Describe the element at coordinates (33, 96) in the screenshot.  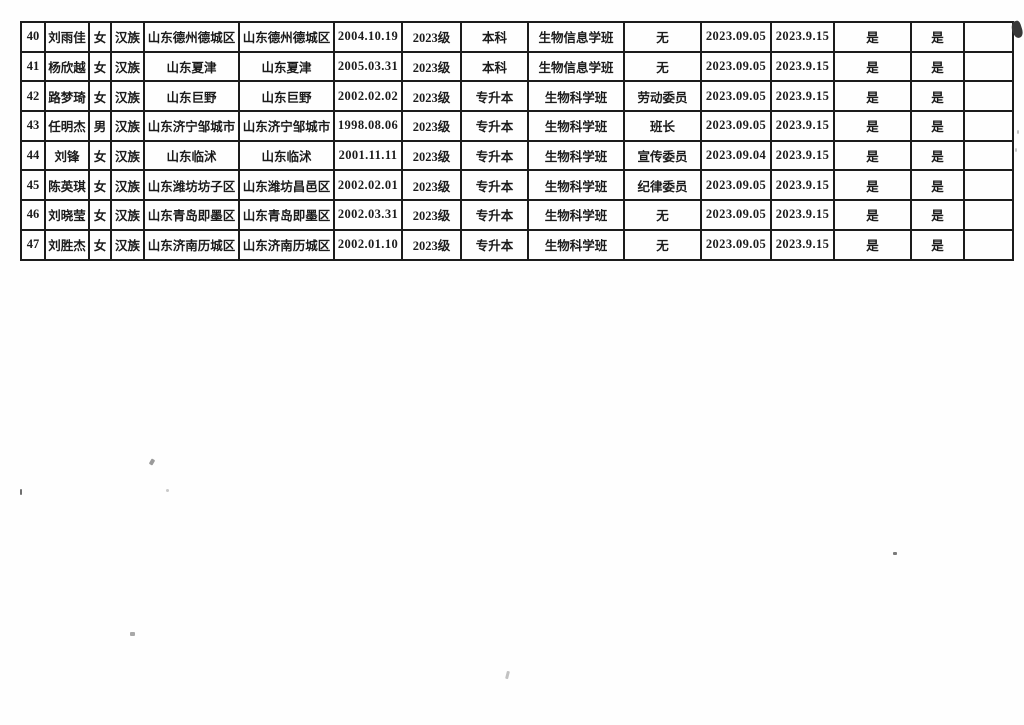
I see `cell-index: 42` at that location.